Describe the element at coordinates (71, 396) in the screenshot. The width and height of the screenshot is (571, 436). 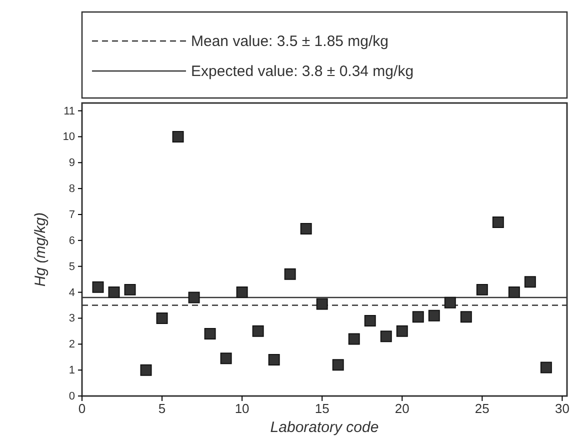
I see `y-tick-label: 0` at that location.